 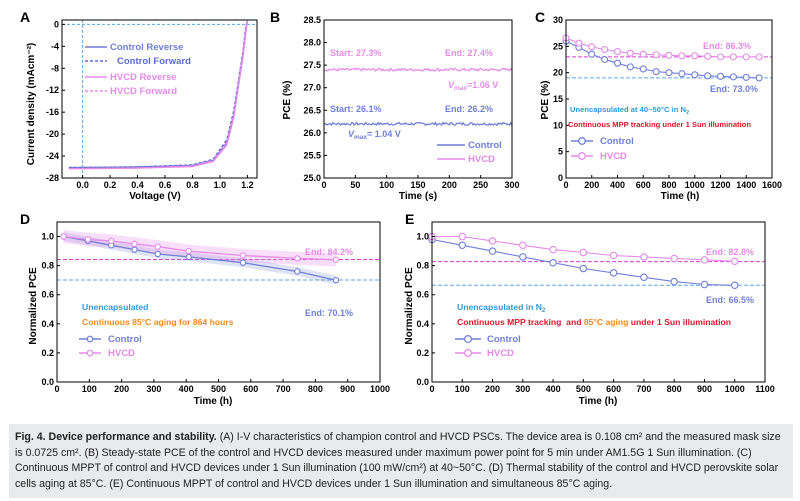 What do you see at coordinates (90, 353) in the screenshot?
I see `legend-marker-d-hvcd` at bounding box center [90, 353].